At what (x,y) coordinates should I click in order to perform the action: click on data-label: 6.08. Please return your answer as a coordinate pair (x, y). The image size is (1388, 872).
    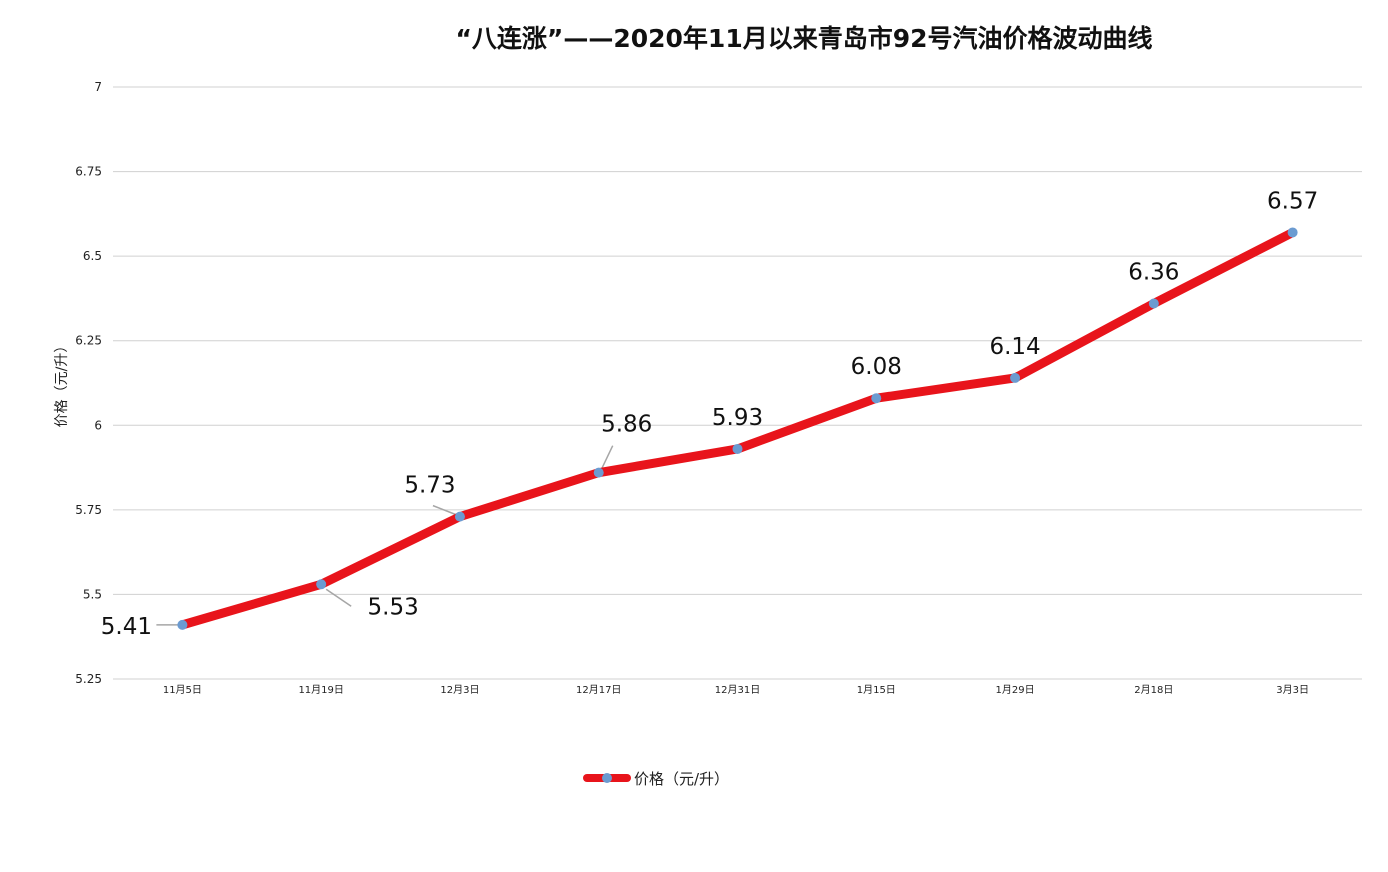
    Looking at the image, I should click on (876, 367).